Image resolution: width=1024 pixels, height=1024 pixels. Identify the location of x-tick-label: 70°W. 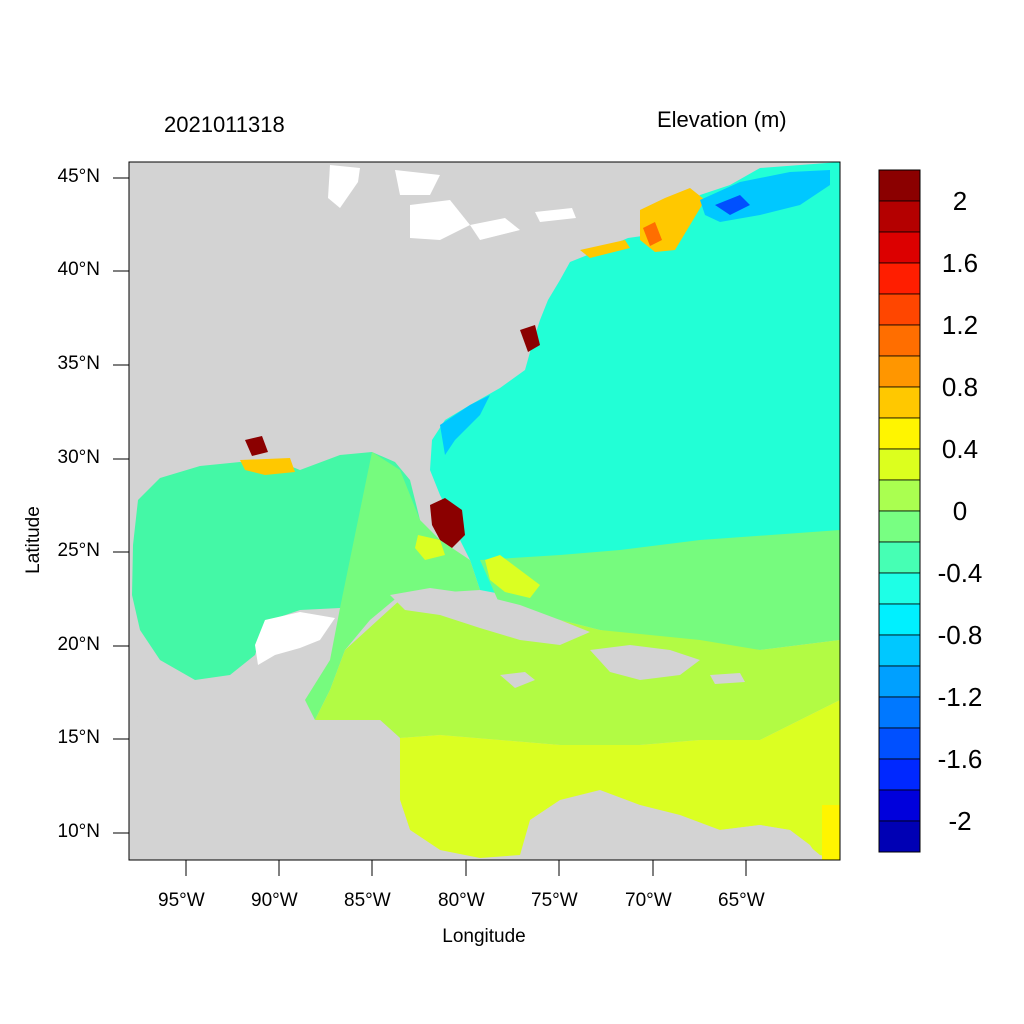
(648, 900).